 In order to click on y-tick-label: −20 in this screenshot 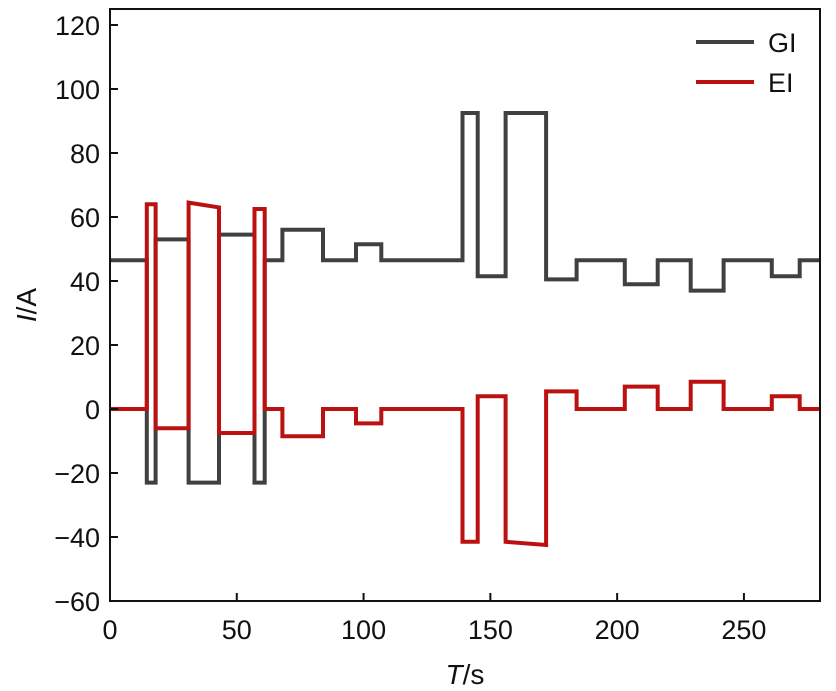, I will do `click(77, 474)`.